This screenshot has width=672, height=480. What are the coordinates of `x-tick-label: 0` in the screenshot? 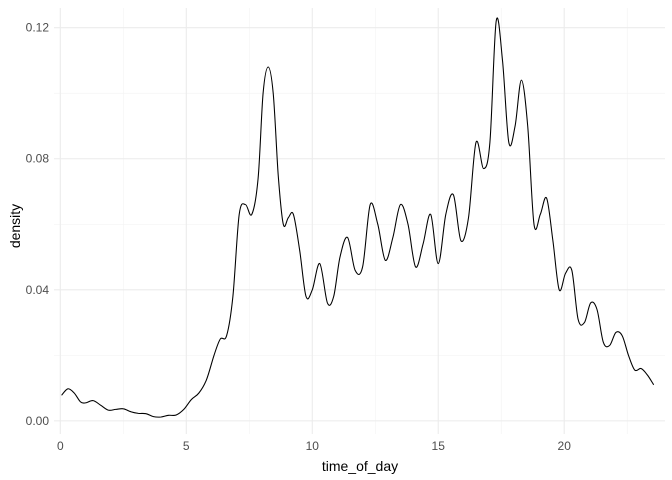 It's located at (60, 446).